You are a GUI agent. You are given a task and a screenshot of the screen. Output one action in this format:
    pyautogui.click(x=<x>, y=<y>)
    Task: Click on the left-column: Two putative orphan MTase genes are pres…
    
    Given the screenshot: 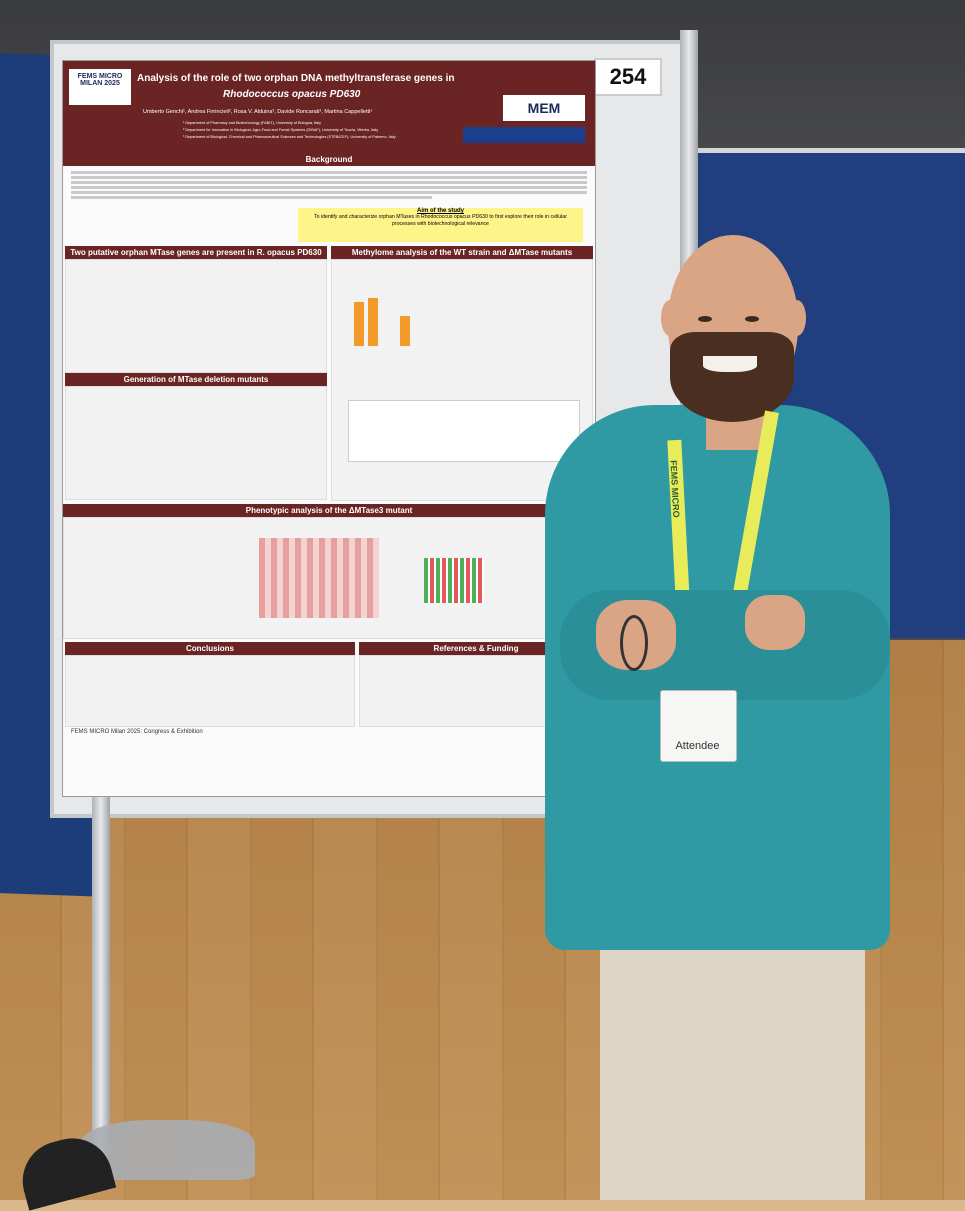 What is the action you would take?
    pyautogui.click(x=196, y=373)
    